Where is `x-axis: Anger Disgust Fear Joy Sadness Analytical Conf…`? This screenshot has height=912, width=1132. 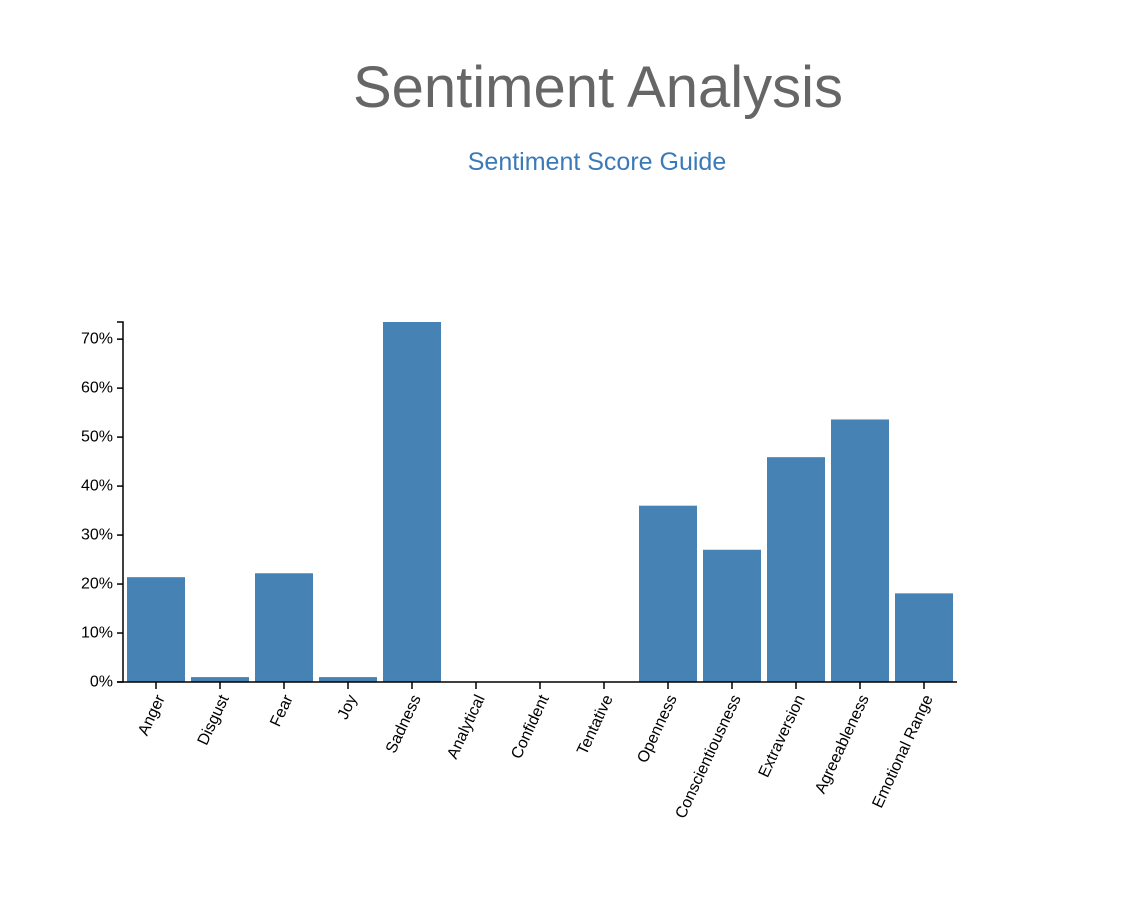
x-axis: Anger Disgust Fear Joy Sadness Analytical Conf… is located at coordinates (540, 751).